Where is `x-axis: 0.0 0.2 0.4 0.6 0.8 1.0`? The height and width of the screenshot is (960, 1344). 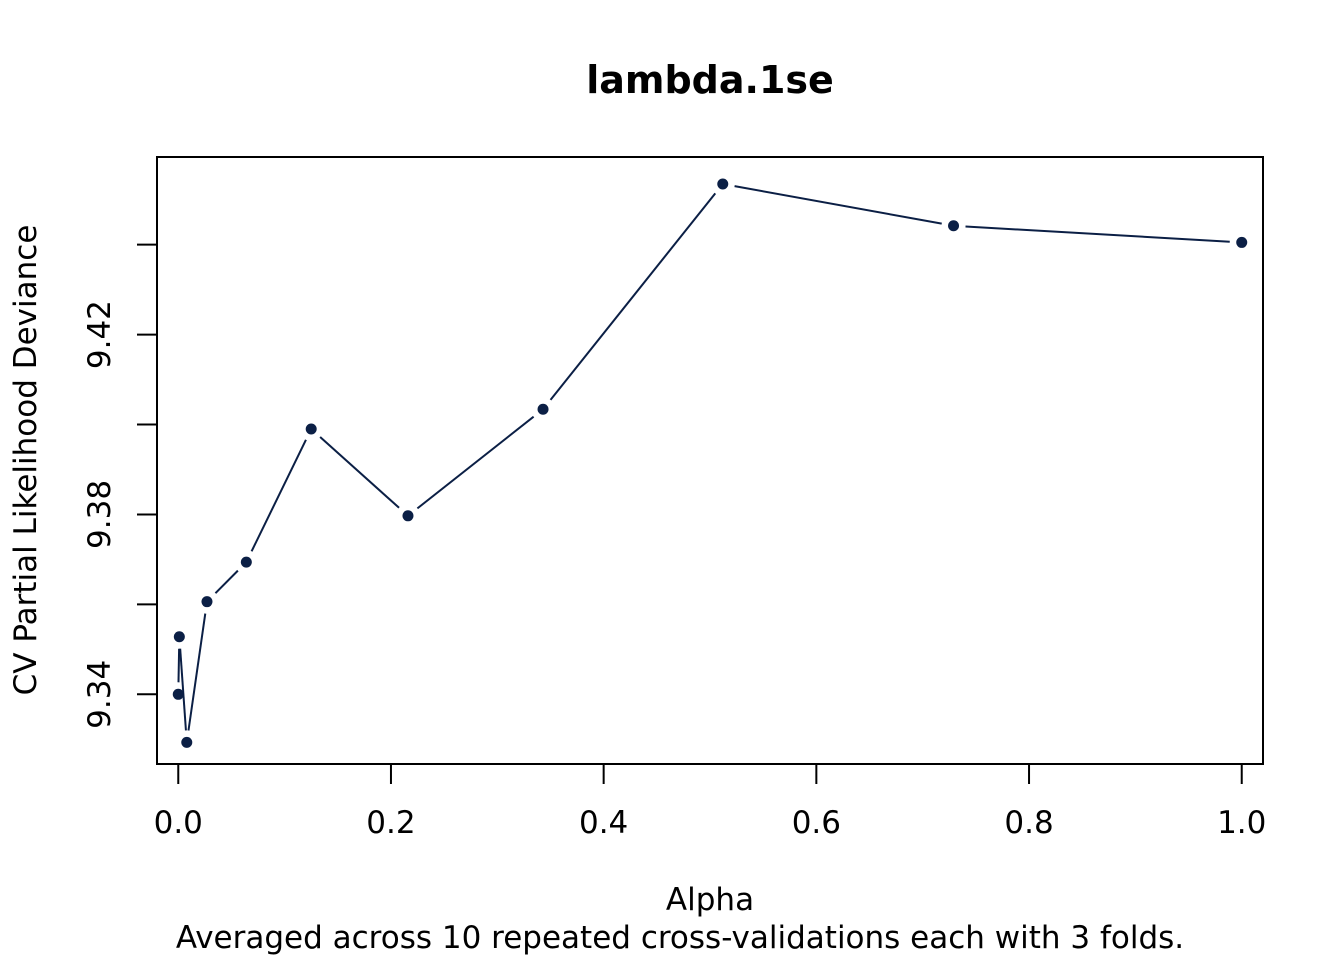
x-axis: 0.0 0.2 0.4 0.6 0.8 1.0 is located at coordinates (710, 802).